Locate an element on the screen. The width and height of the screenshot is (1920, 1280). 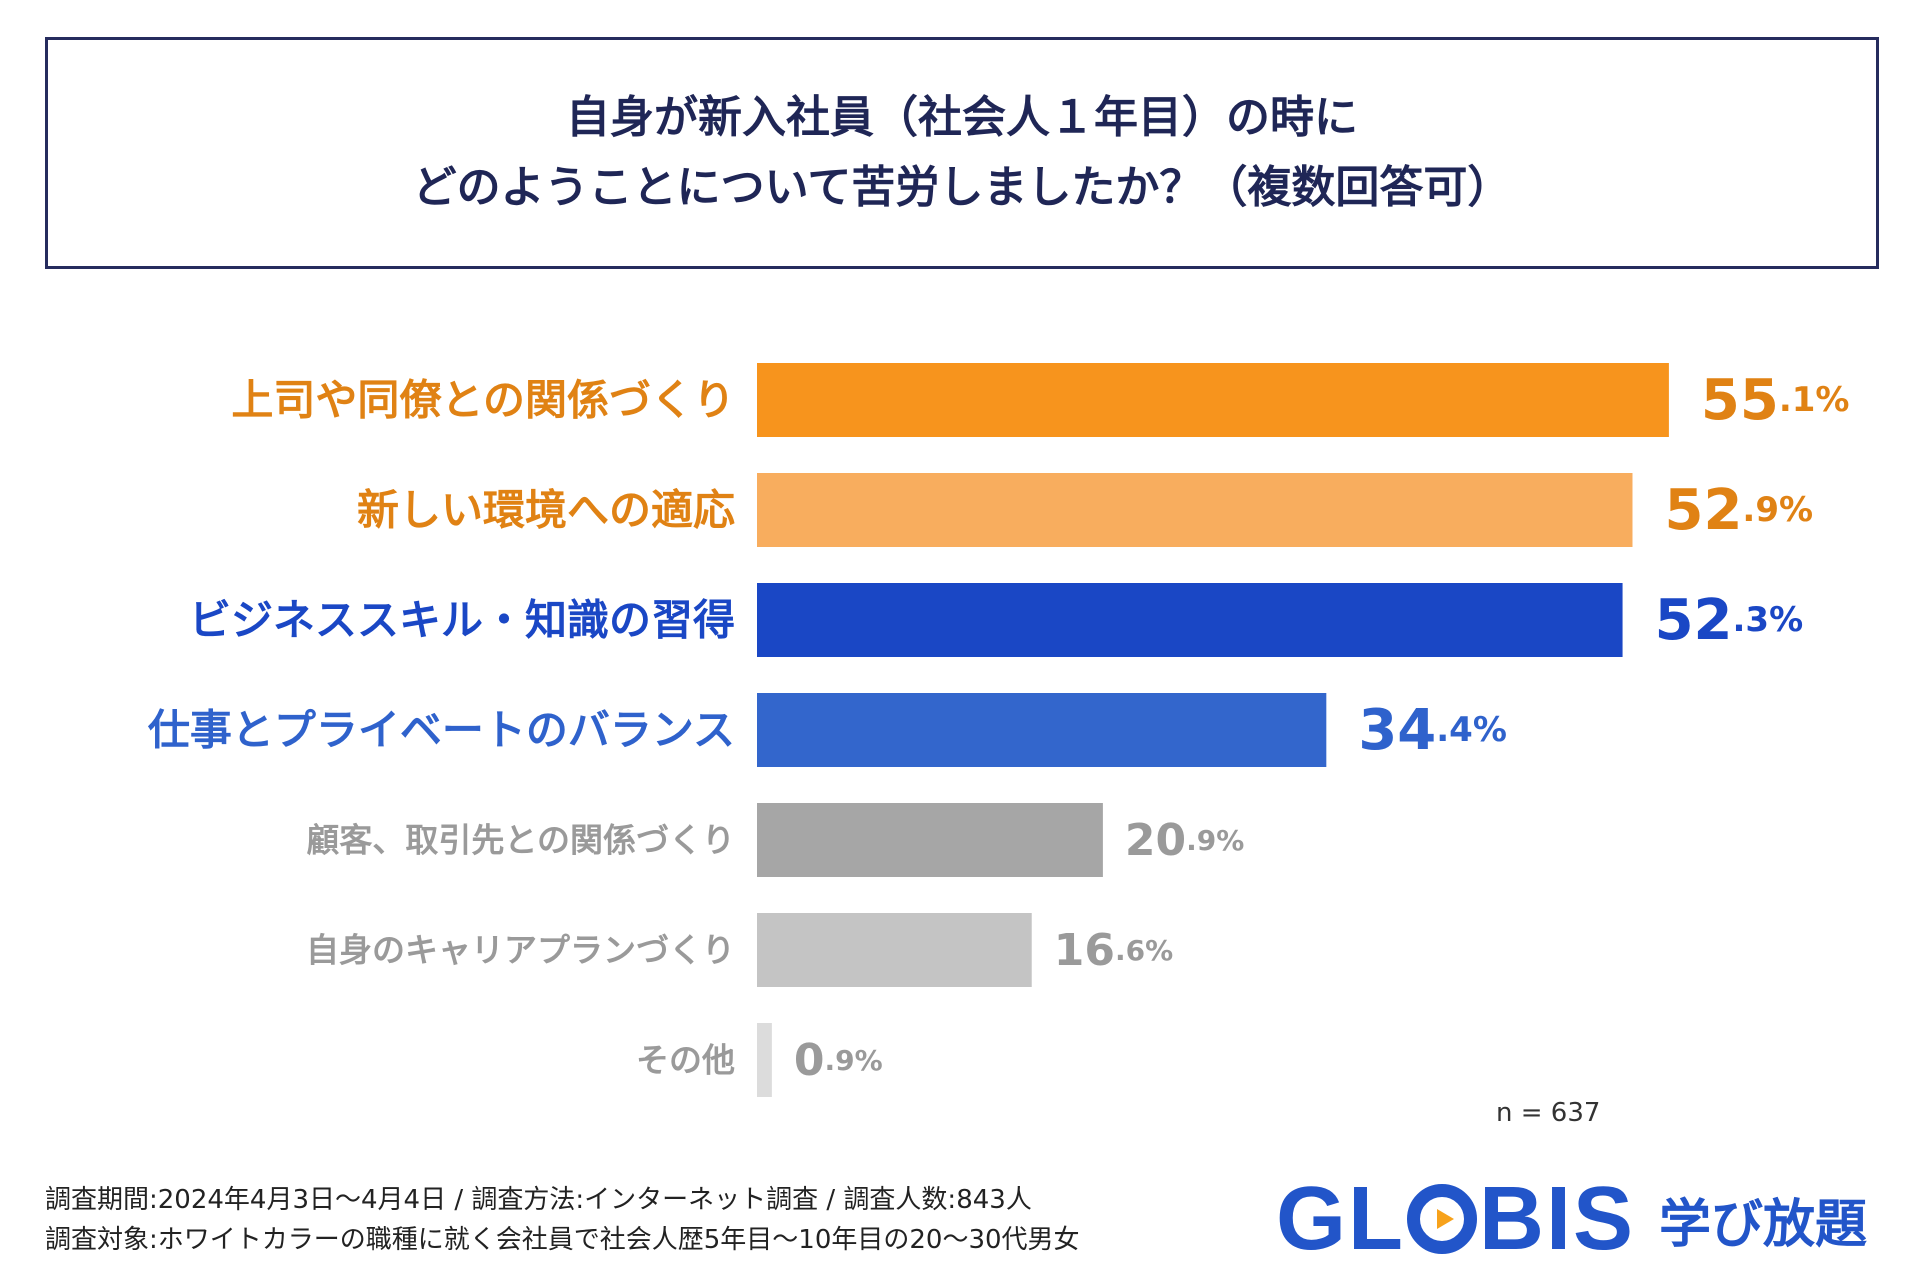
logo-subtitle: 学び放題 is located at coordinates (1763, 1224).